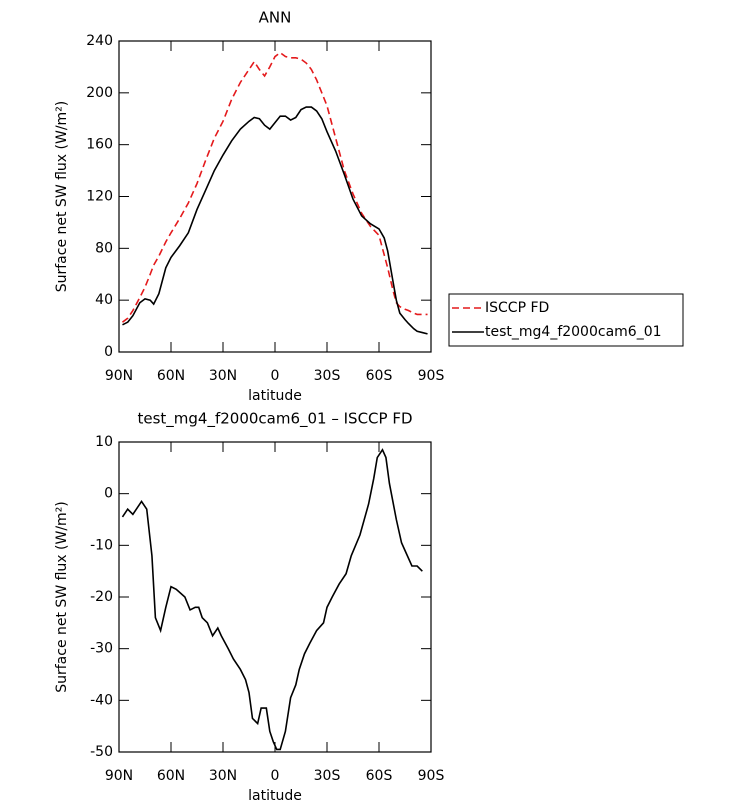 This screenshot has height=812, width=732. What do you see at coordinates (101, 545) in the screenshot?
I see `y-tick-label: -10` at bounding box center [101, 545].